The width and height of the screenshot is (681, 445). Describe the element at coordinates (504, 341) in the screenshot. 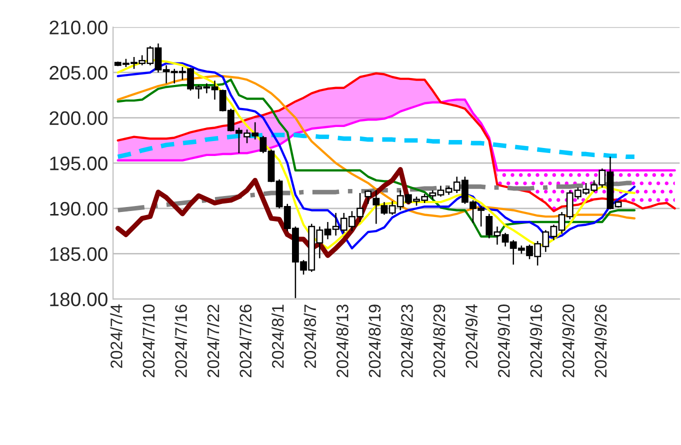

I see `x-tick-label: 2024/9/10` at that location.